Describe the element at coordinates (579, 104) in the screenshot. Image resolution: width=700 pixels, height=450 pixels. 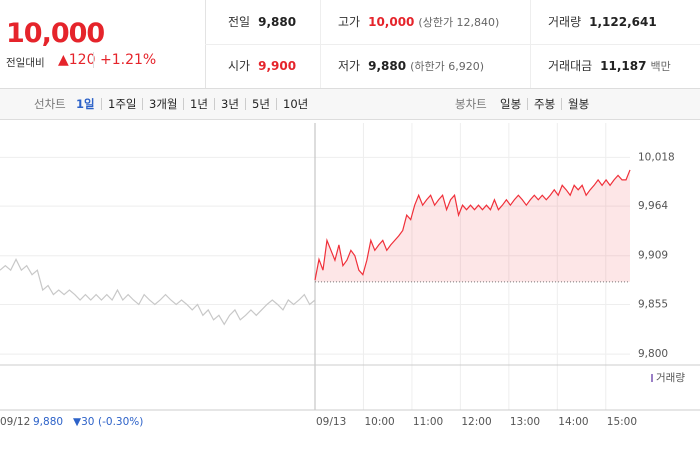
I see `candle-tab: 월봉` at that location.